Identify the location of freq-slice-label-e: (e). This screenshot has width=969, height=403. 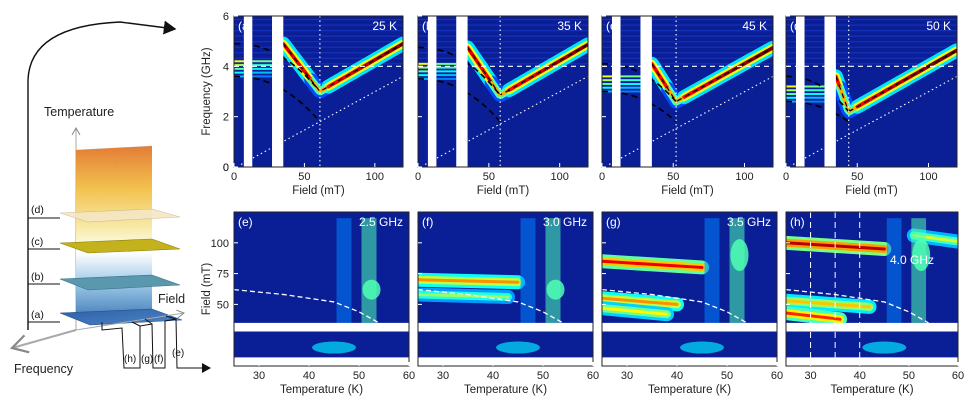
(178, 353).